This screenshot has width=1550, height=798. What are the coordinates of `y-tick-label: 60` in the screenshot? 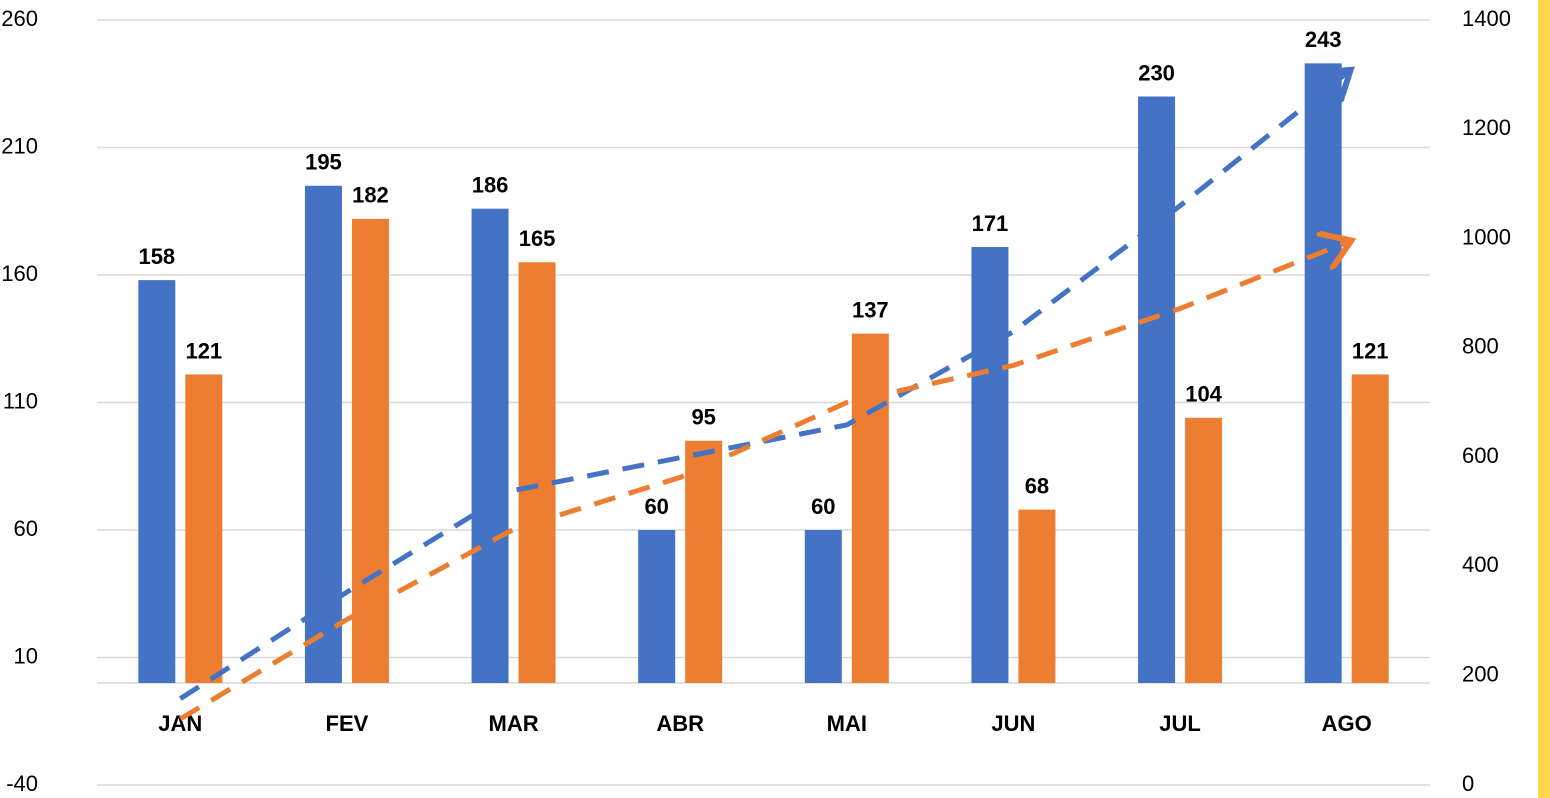 It's located at (26, 528).